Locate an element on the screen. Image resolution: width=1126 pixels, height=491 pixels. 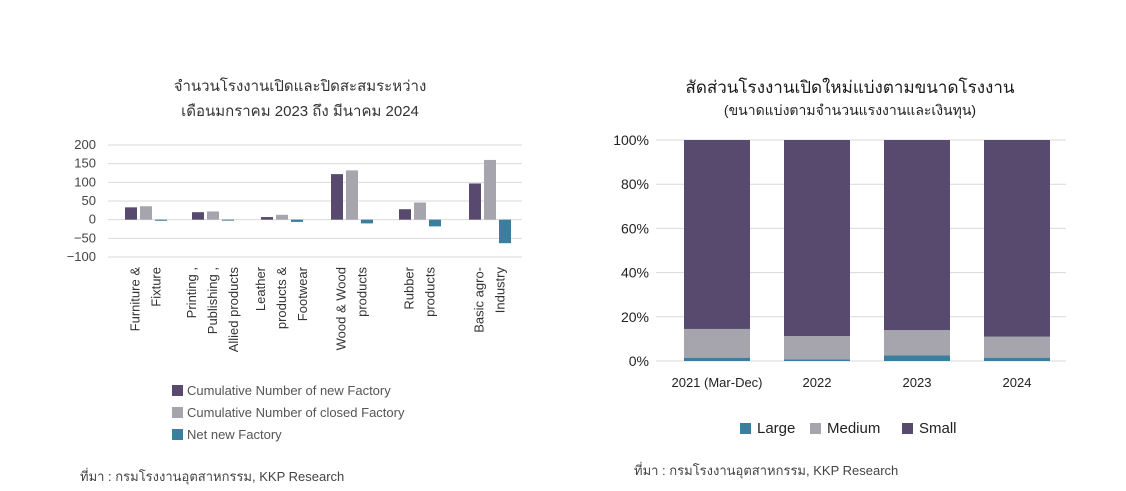
legend-item-new: Cumulative Number of new Factory is located at coordinates (281, 390).